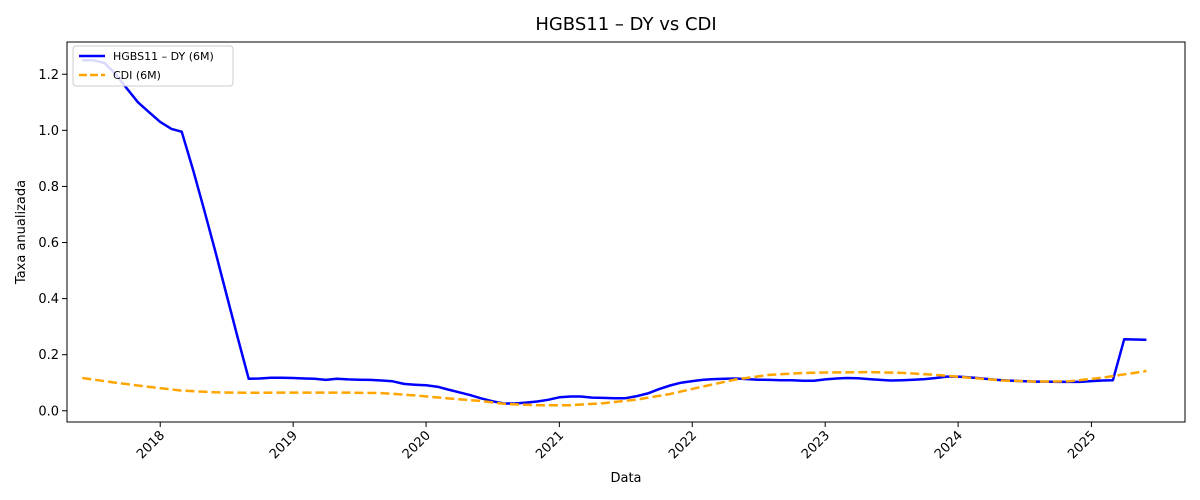  I want to click on legend-box, so click(153, 66).